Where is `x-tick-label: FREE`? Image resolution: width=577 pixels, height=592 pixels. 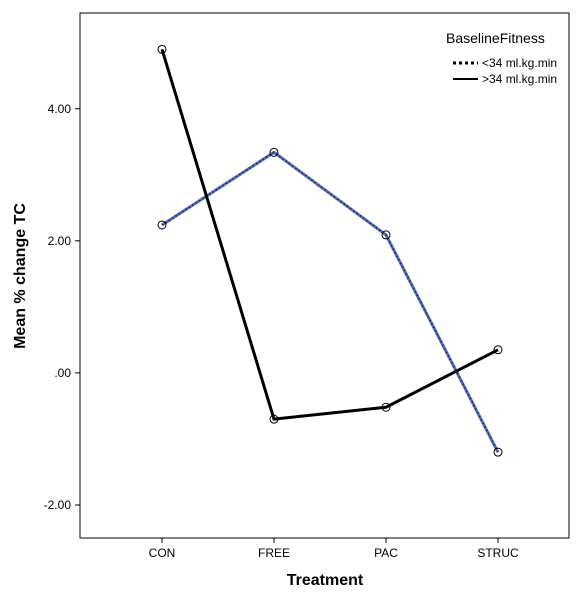
x-tick-label: FREE is located at coordinates (274, 553).